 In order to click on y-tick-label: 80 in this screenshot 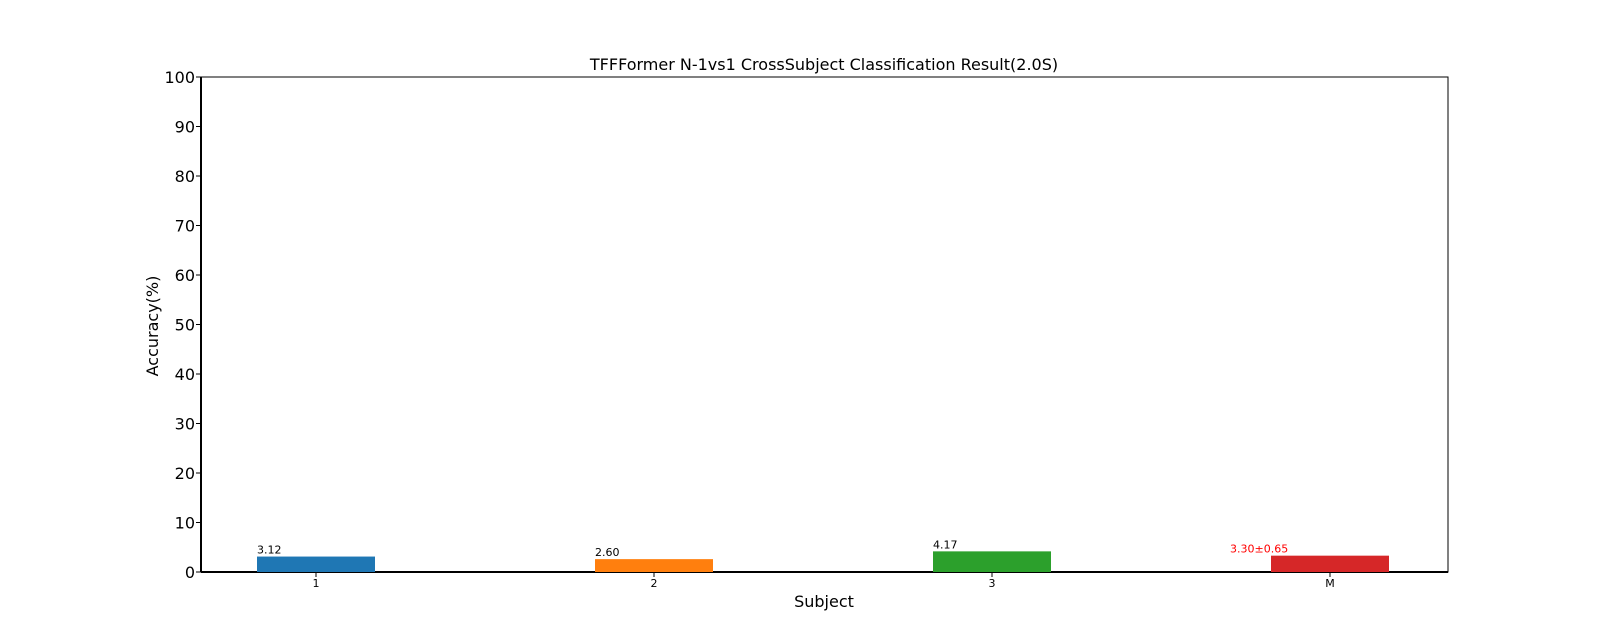, I will do `click(185, 176)`.